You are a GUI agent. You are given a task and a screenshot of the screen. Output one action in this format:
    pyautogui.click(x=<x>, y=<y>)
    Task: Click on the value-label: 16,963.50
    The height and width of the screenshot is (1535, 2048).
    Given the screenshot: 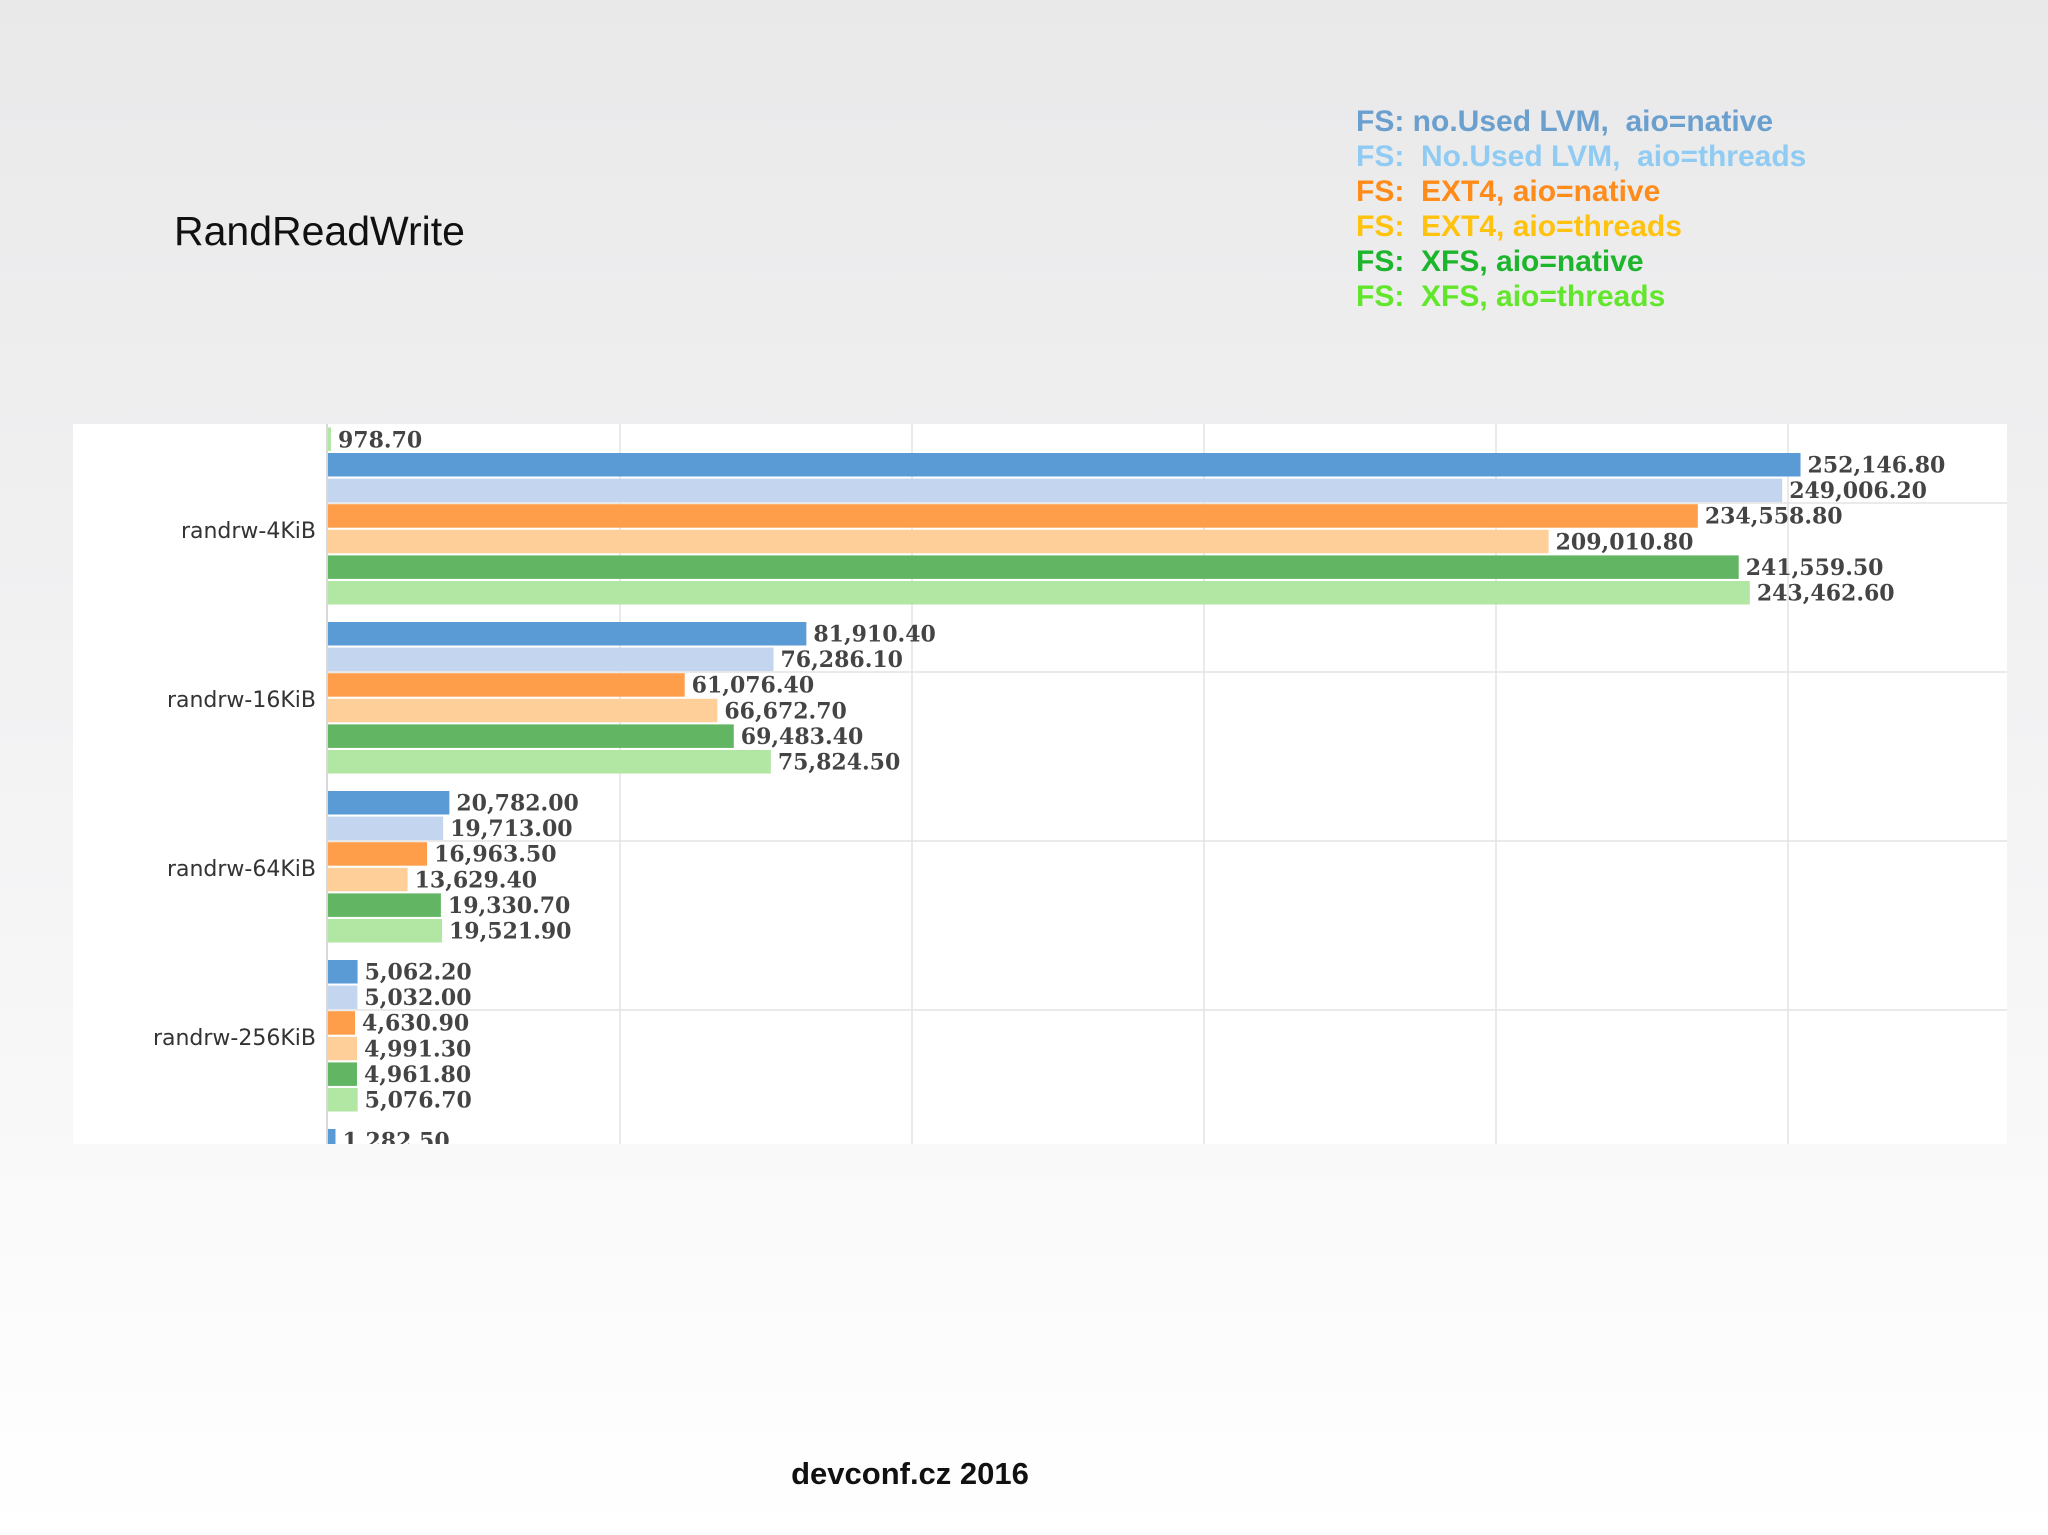 What is the action you would take?
    pyautogui.click(x=495, y=855)
    